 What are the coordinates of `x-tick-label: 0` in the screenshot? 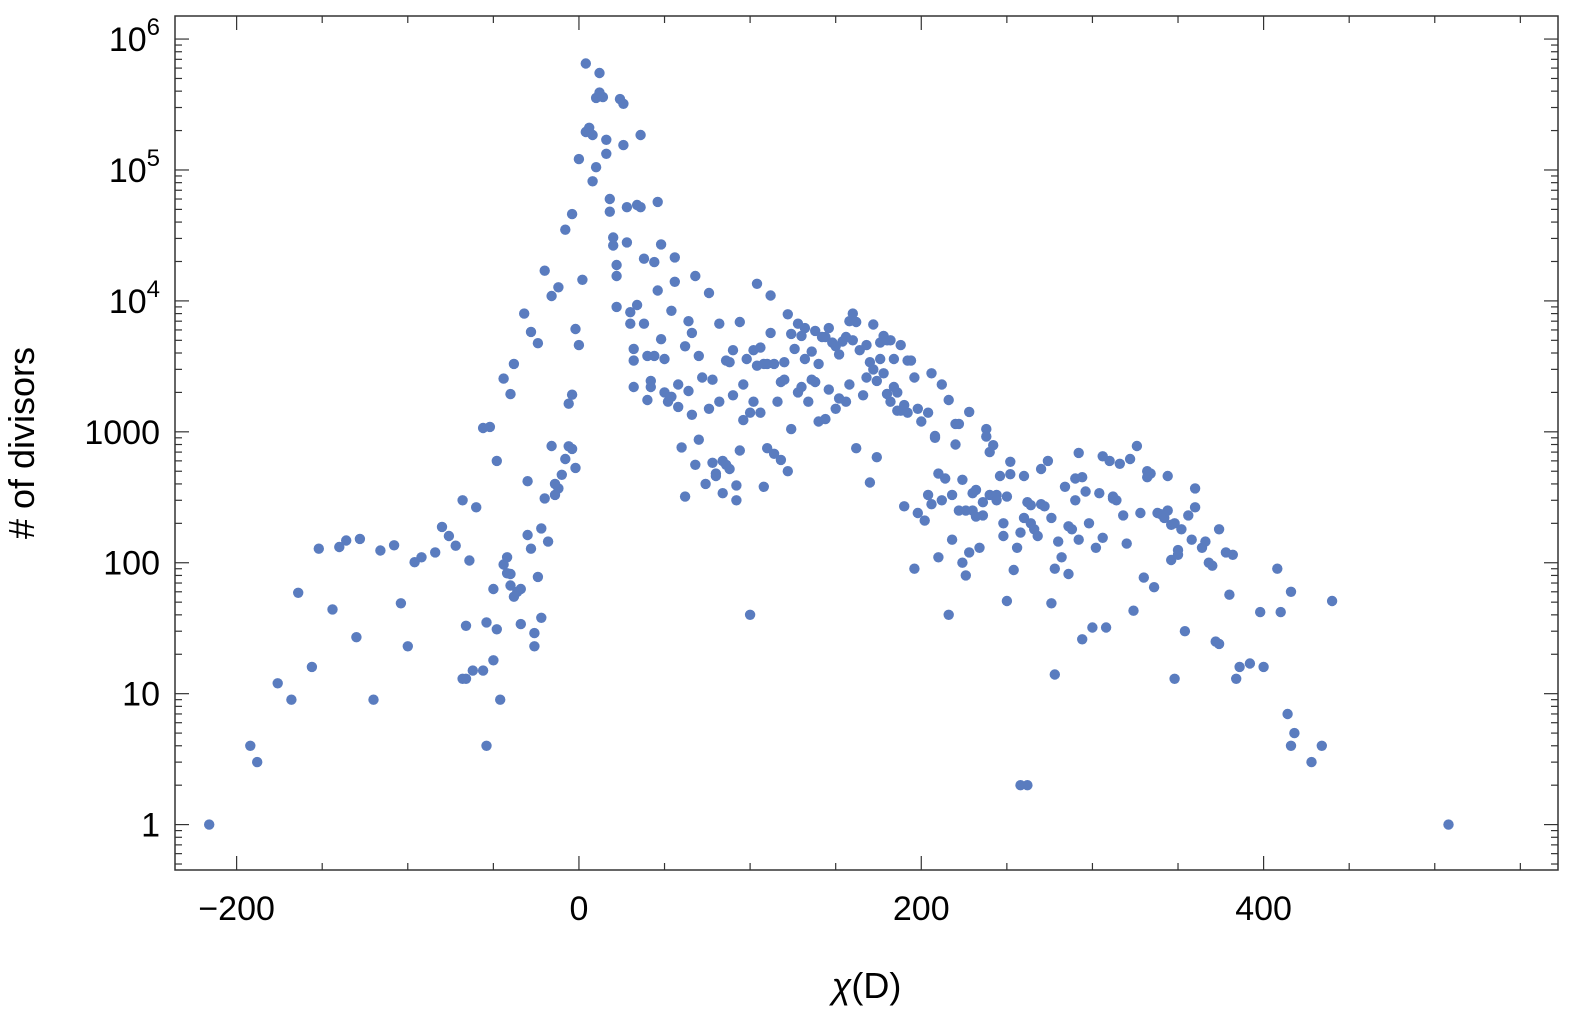 It's located at (578, 909).